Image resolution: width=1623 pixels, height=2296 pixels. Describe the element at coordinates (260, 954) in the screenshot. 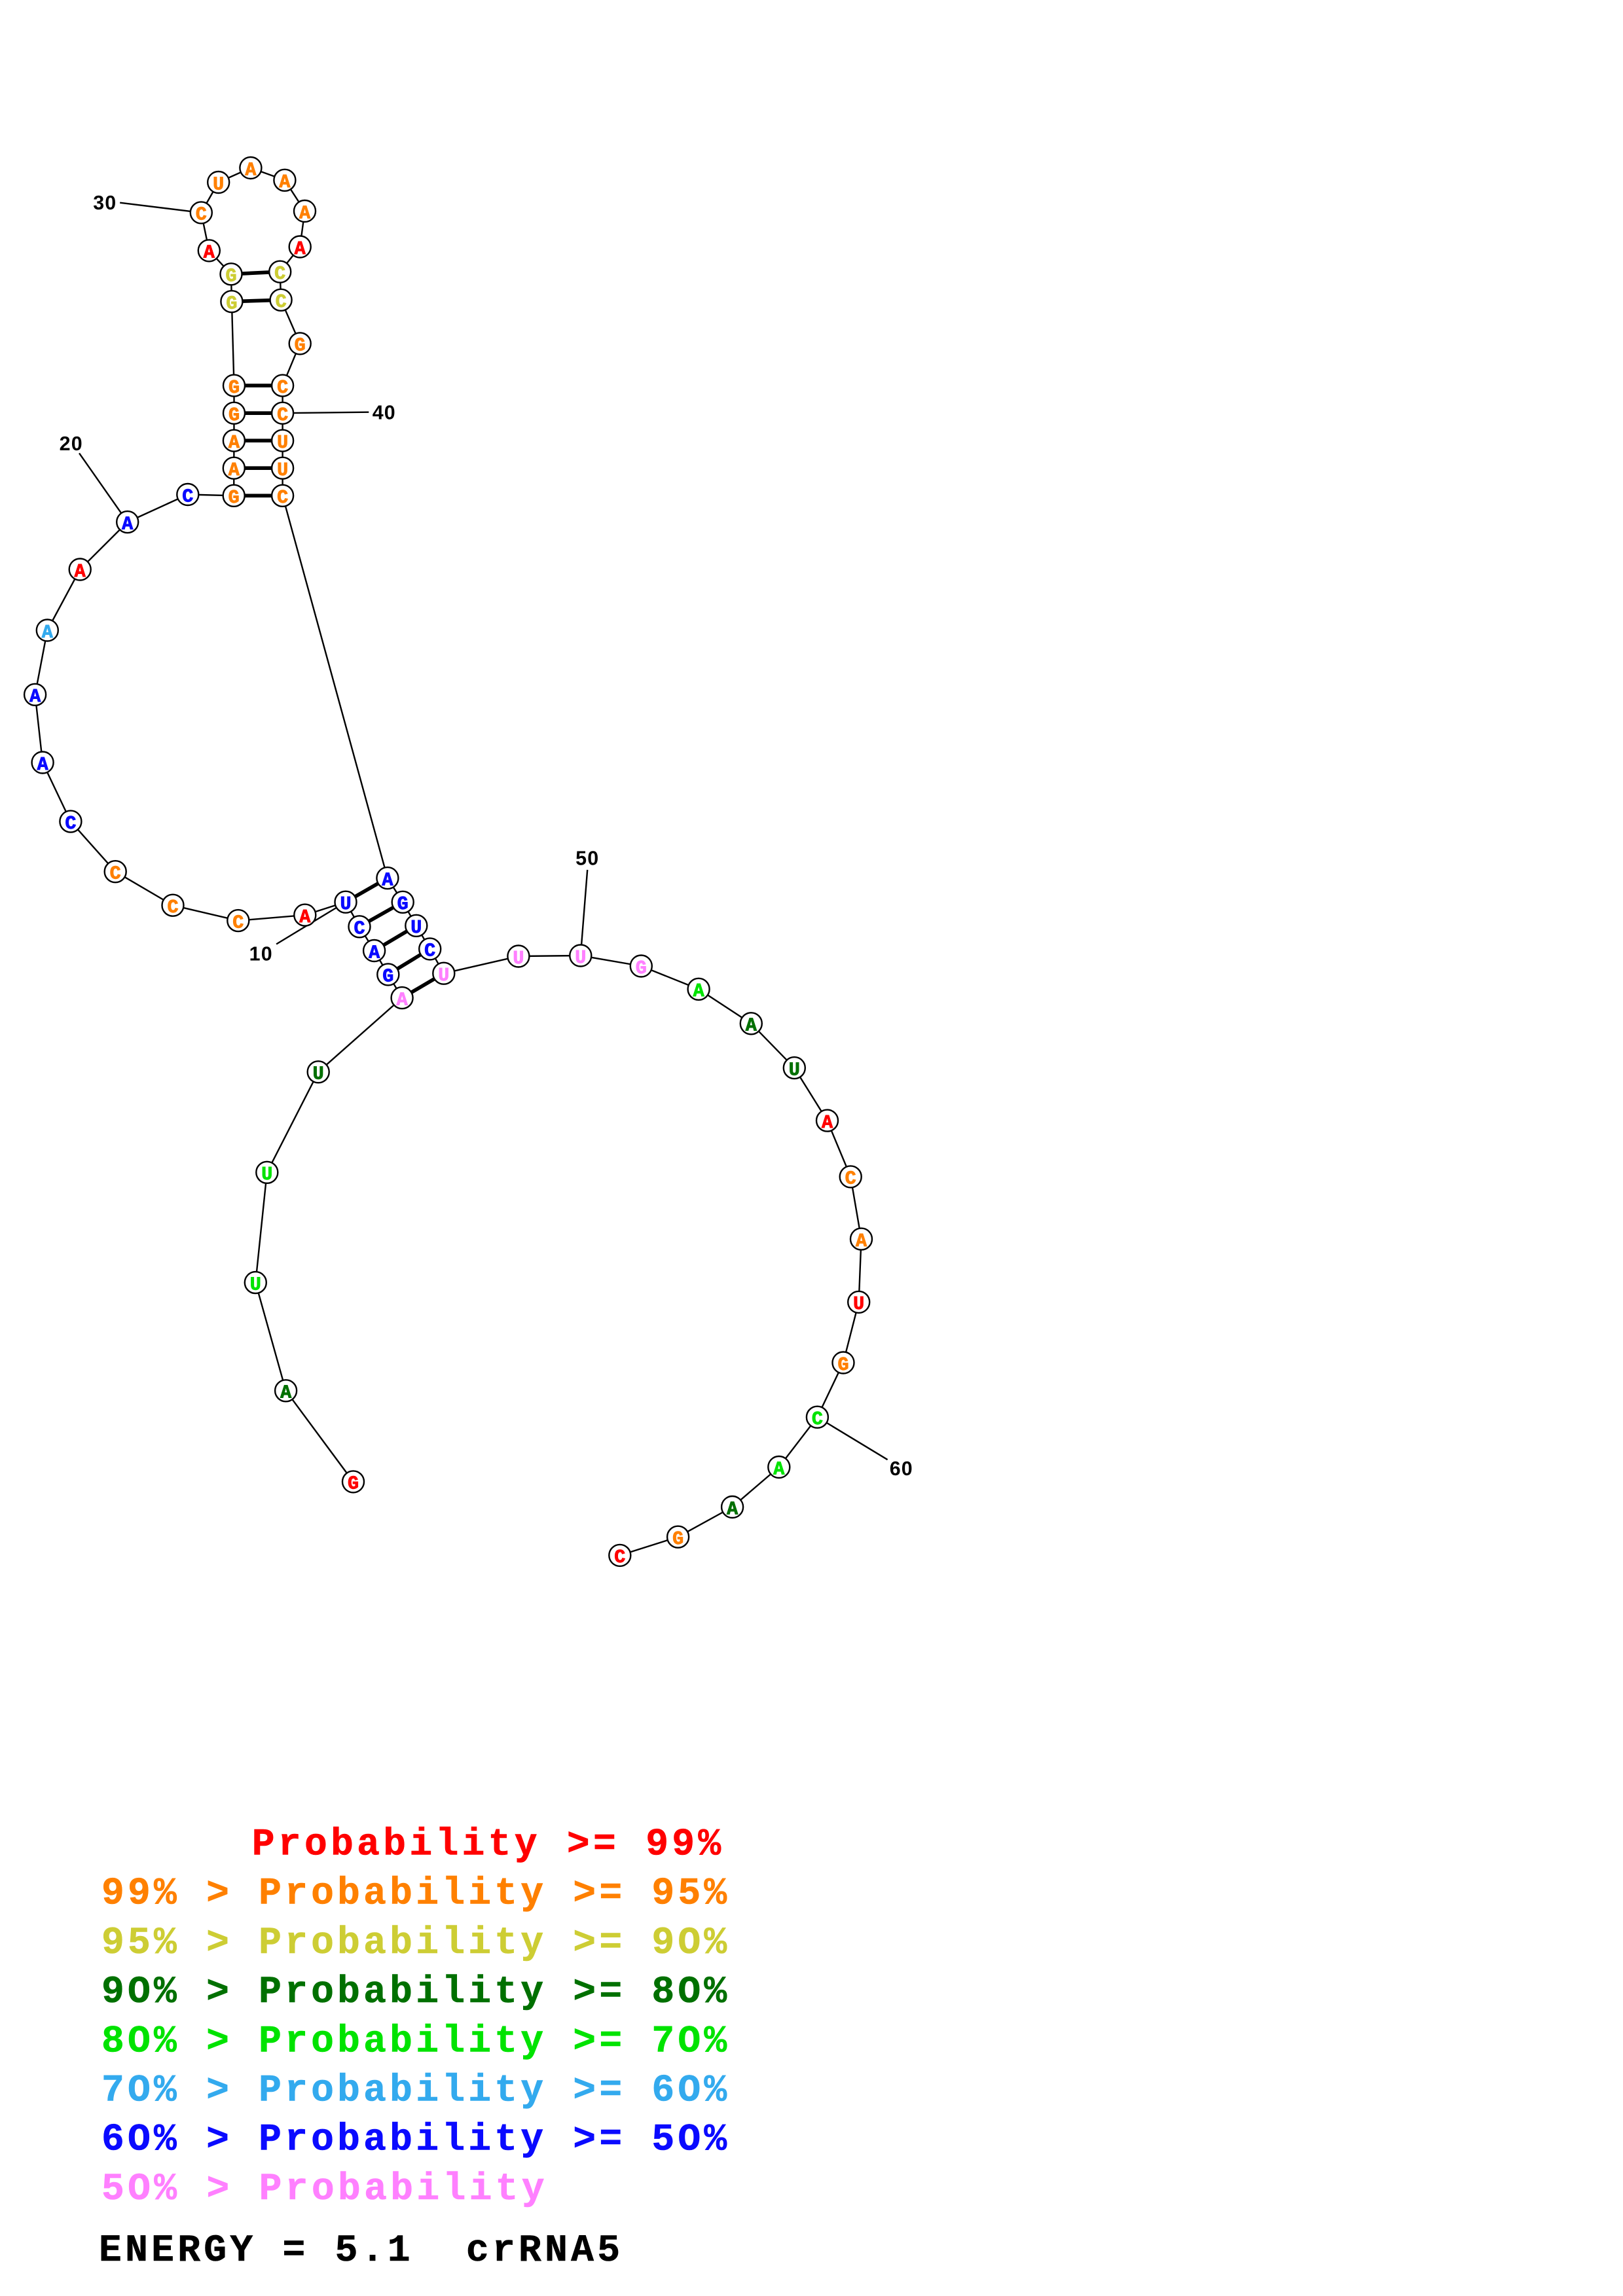

I see `svg-text: 10` at that location.